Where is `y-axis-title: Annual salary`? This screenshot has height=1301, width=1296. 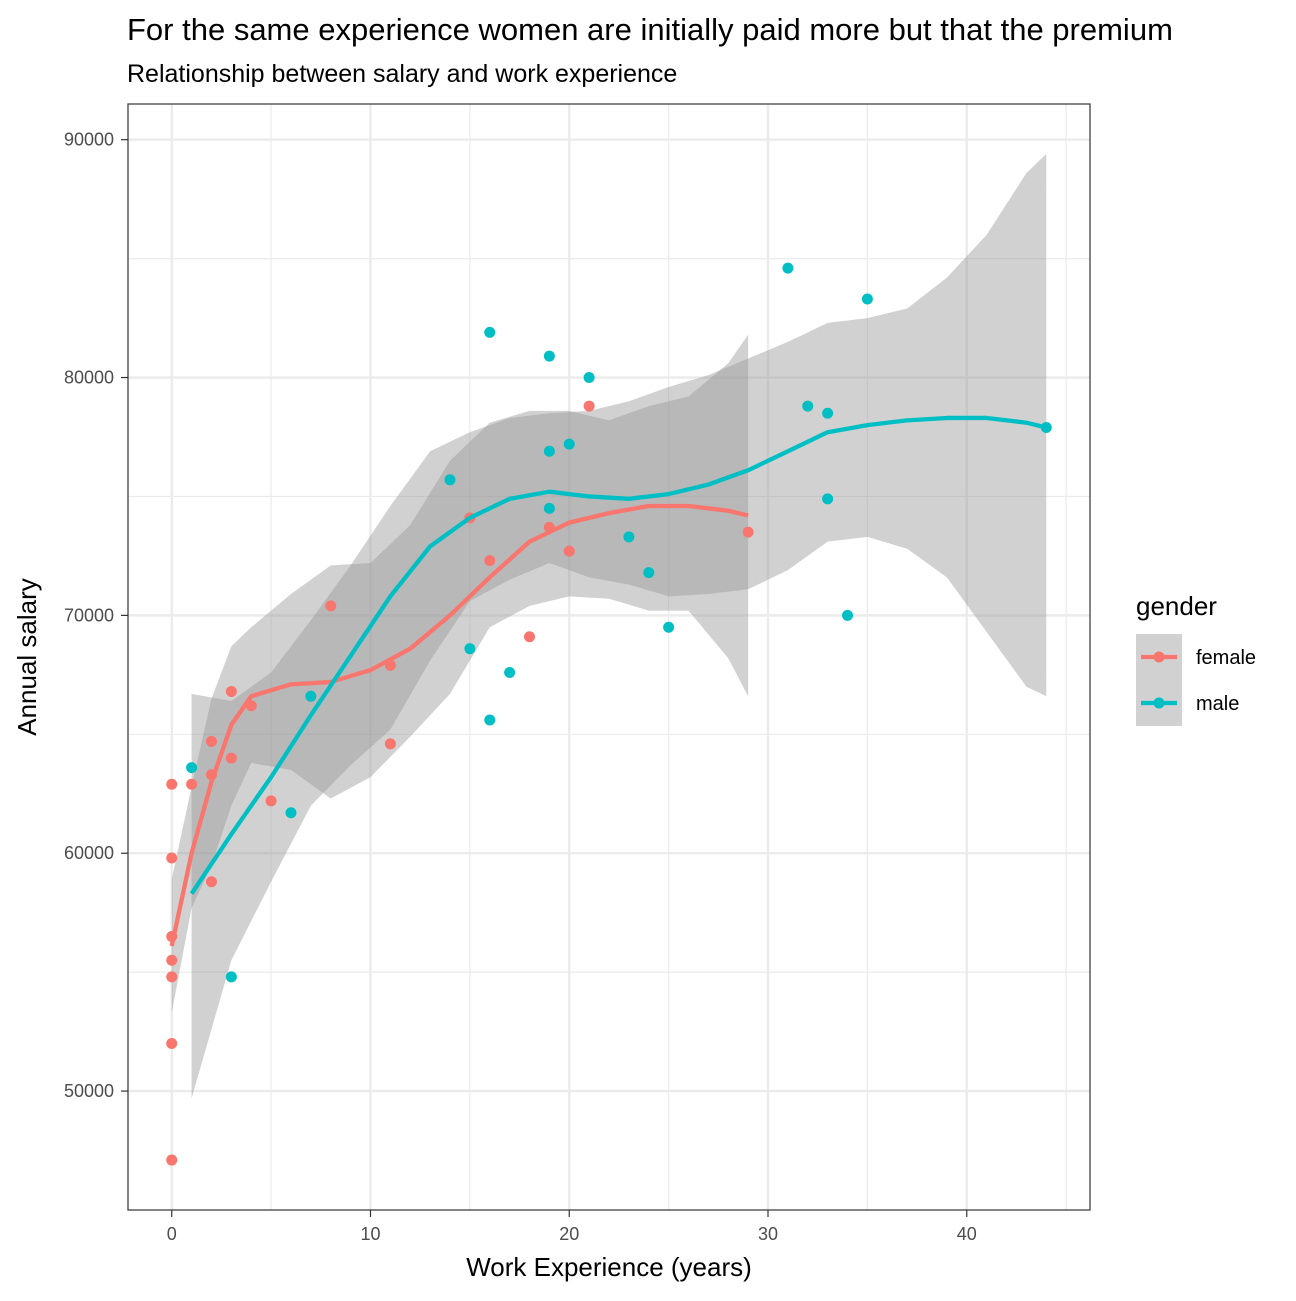 y-axis-title: Annual salary is located at coordinates (27, 657).